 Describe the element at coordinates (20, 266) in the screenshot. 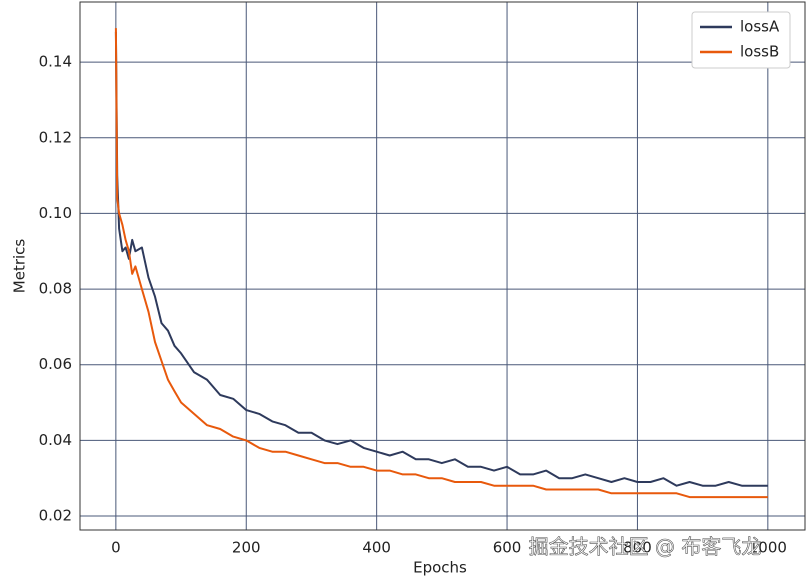

I see `y-axis-label: Metrics` at that location.